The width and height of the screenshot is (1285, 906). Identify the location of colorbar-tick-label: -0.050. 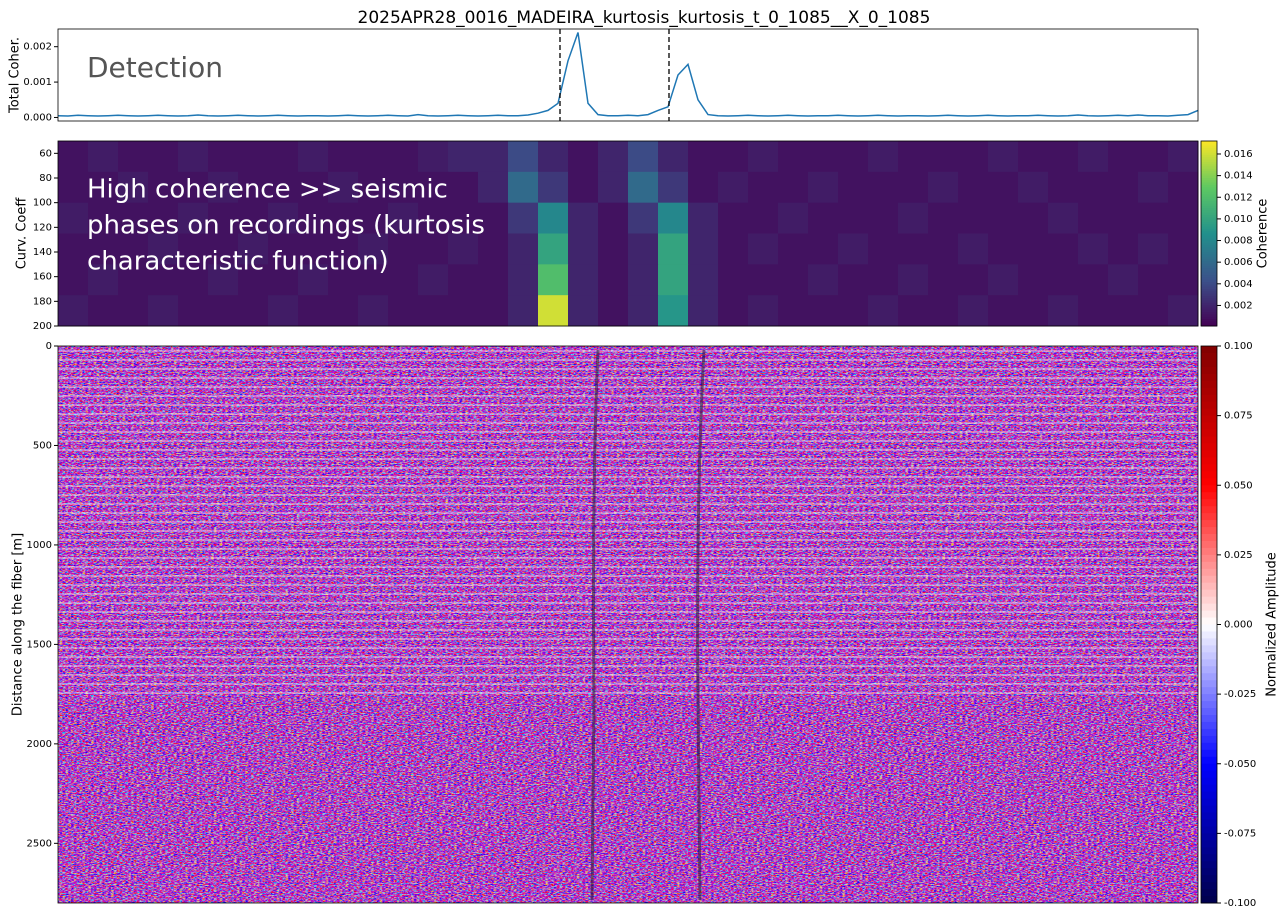
(1240, 764).